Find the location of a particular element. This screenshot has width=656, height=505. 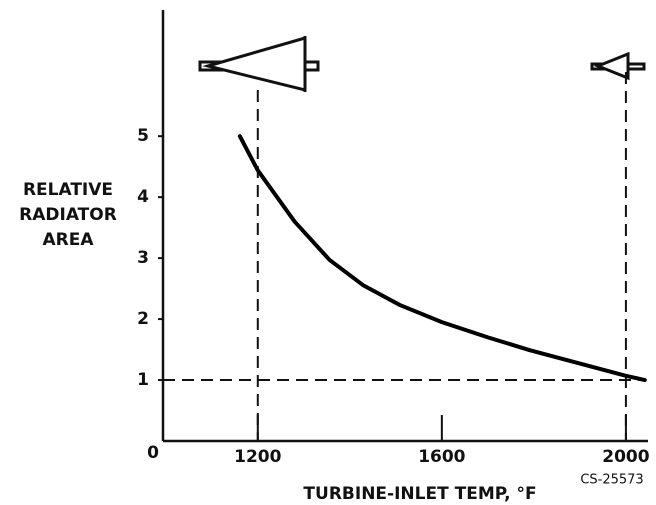

y-tick-label: 3 is located at coordinates (143, 258).